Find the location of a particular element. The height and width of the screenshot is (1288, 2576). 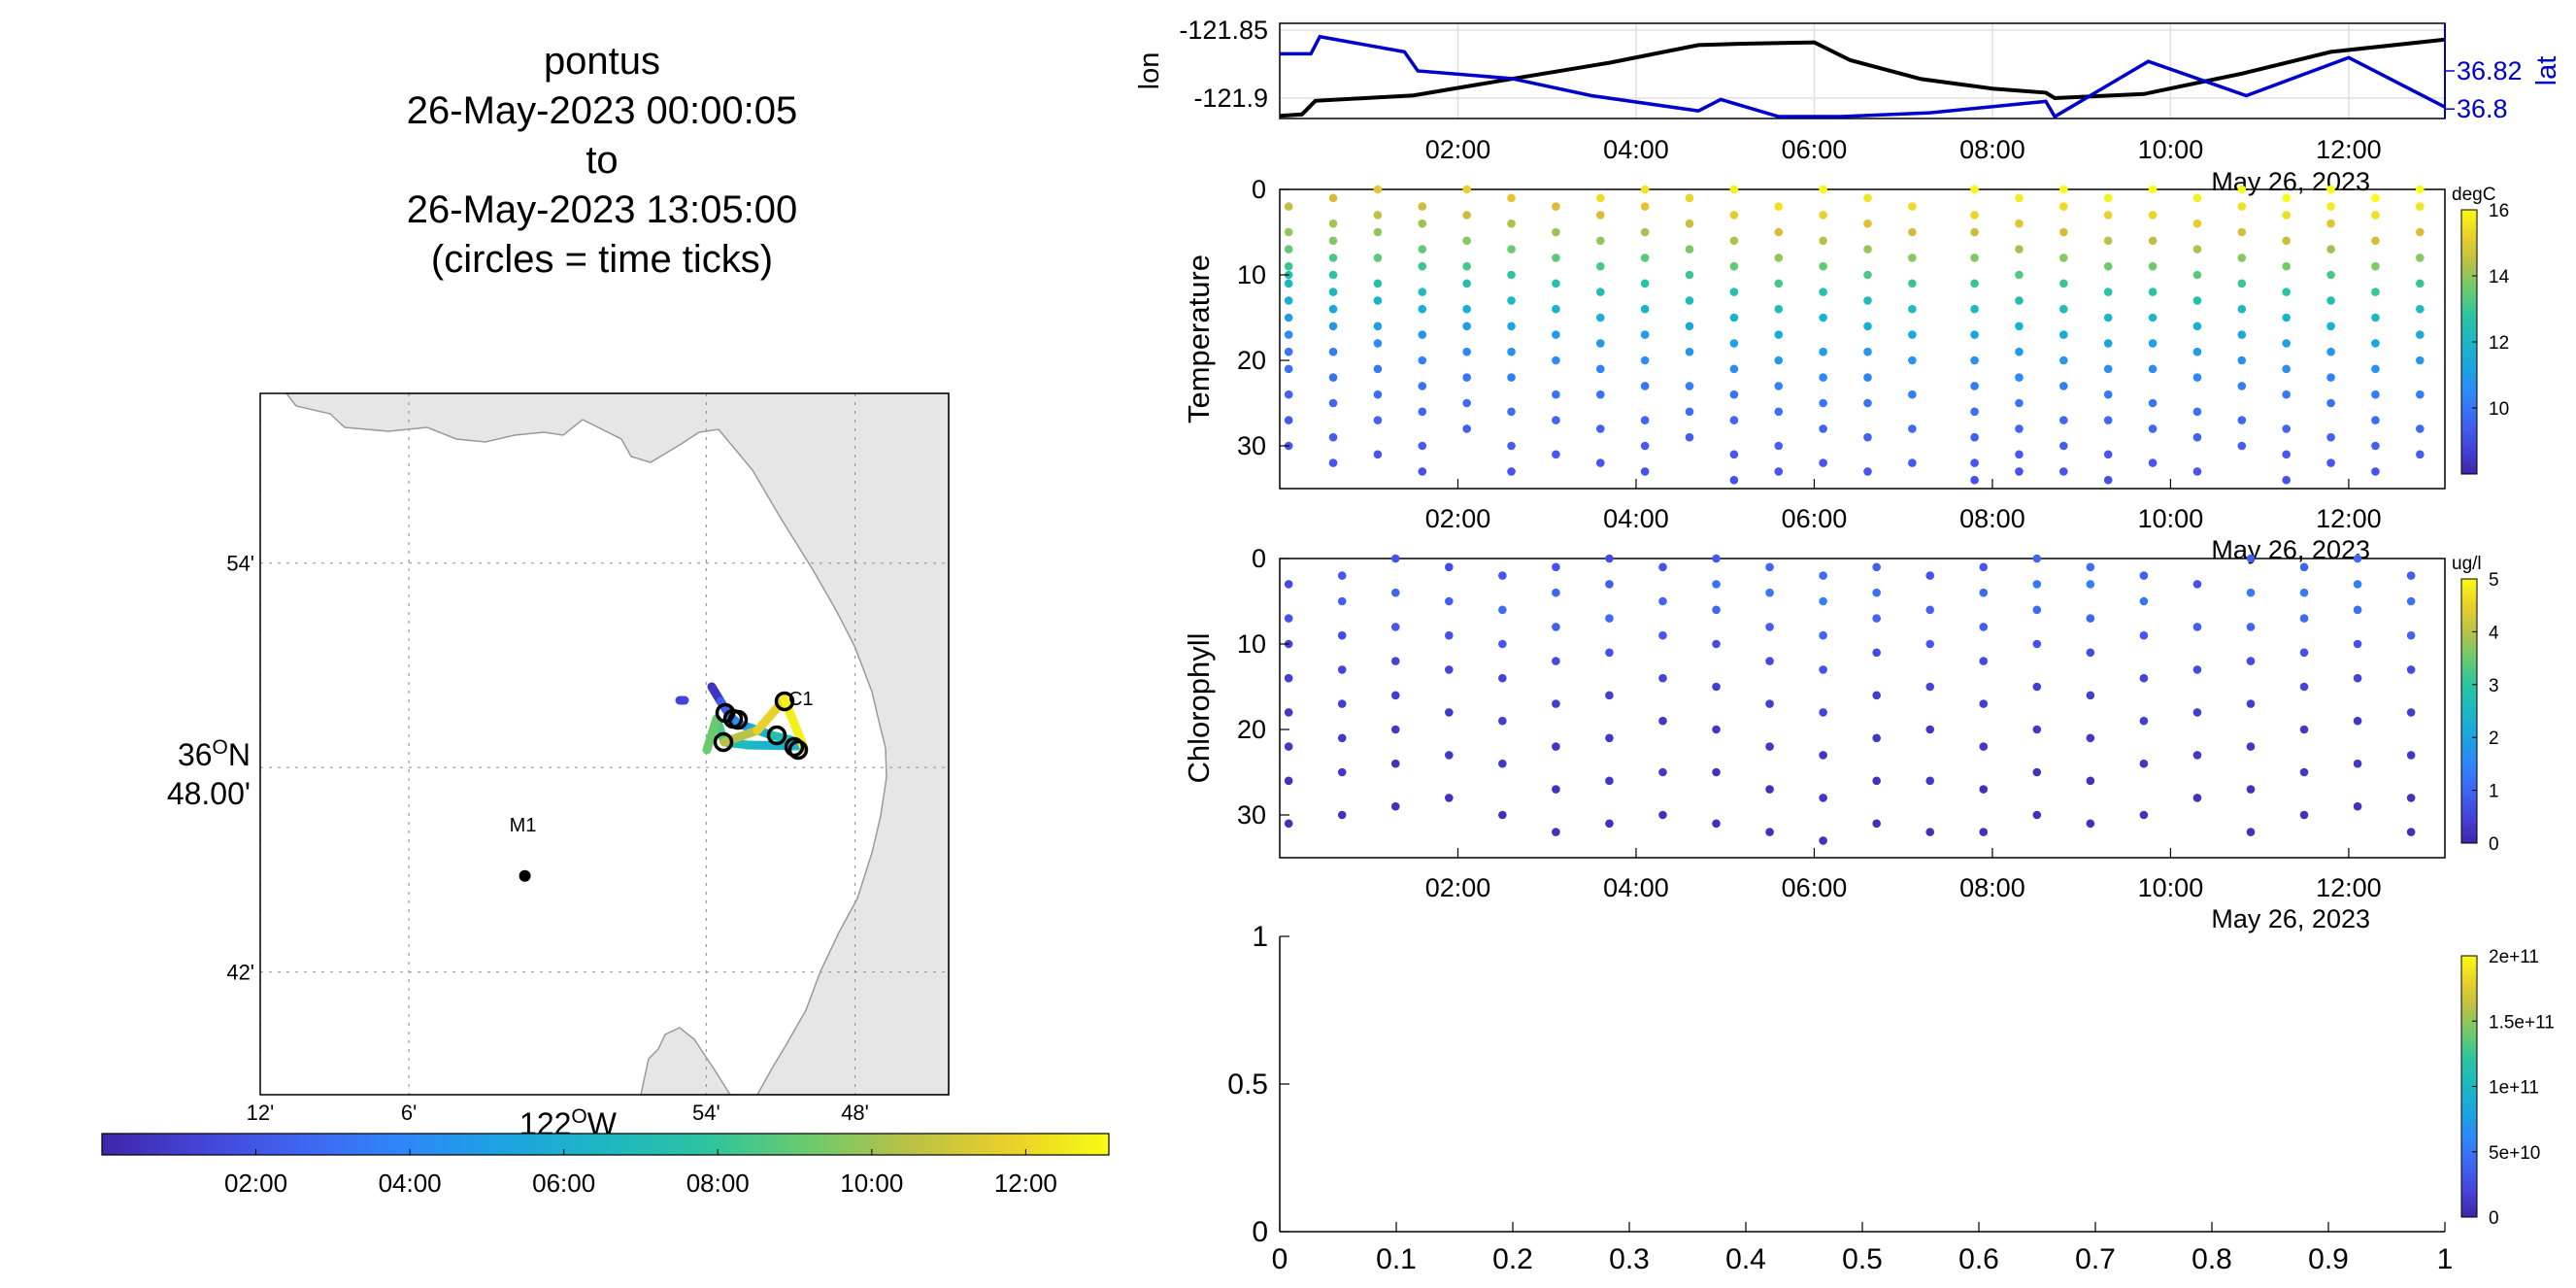

temperature-x-tick-label: 06:00 is located at coordinates (1815, 518).